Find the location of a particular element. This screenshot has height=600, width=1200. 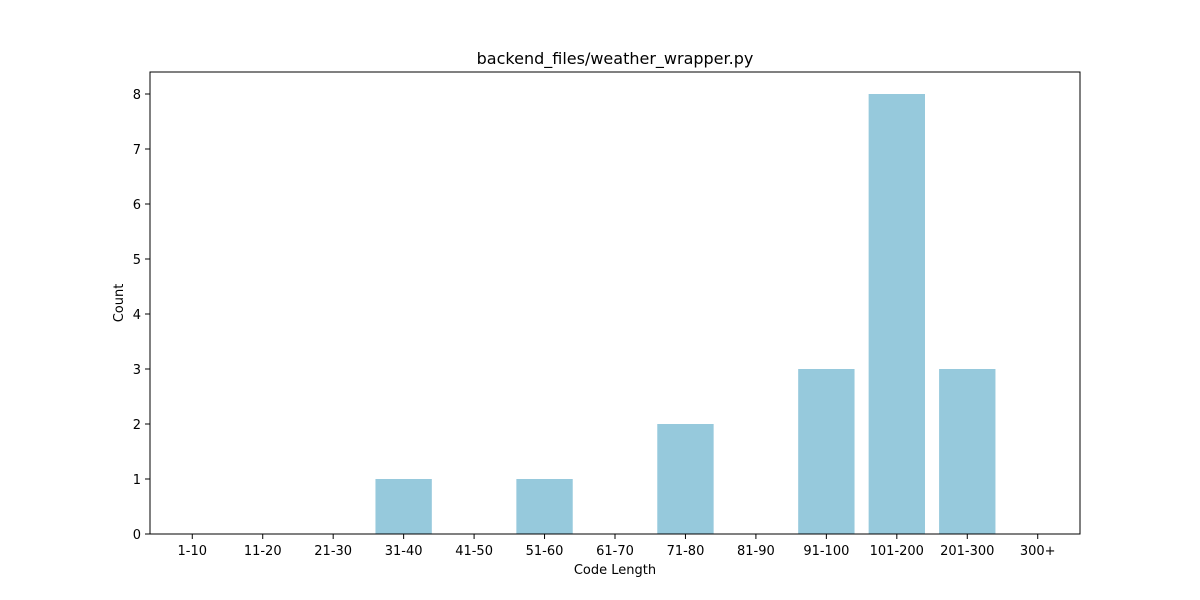

y-tick-label: 0 is located at coordinates (137, 535).